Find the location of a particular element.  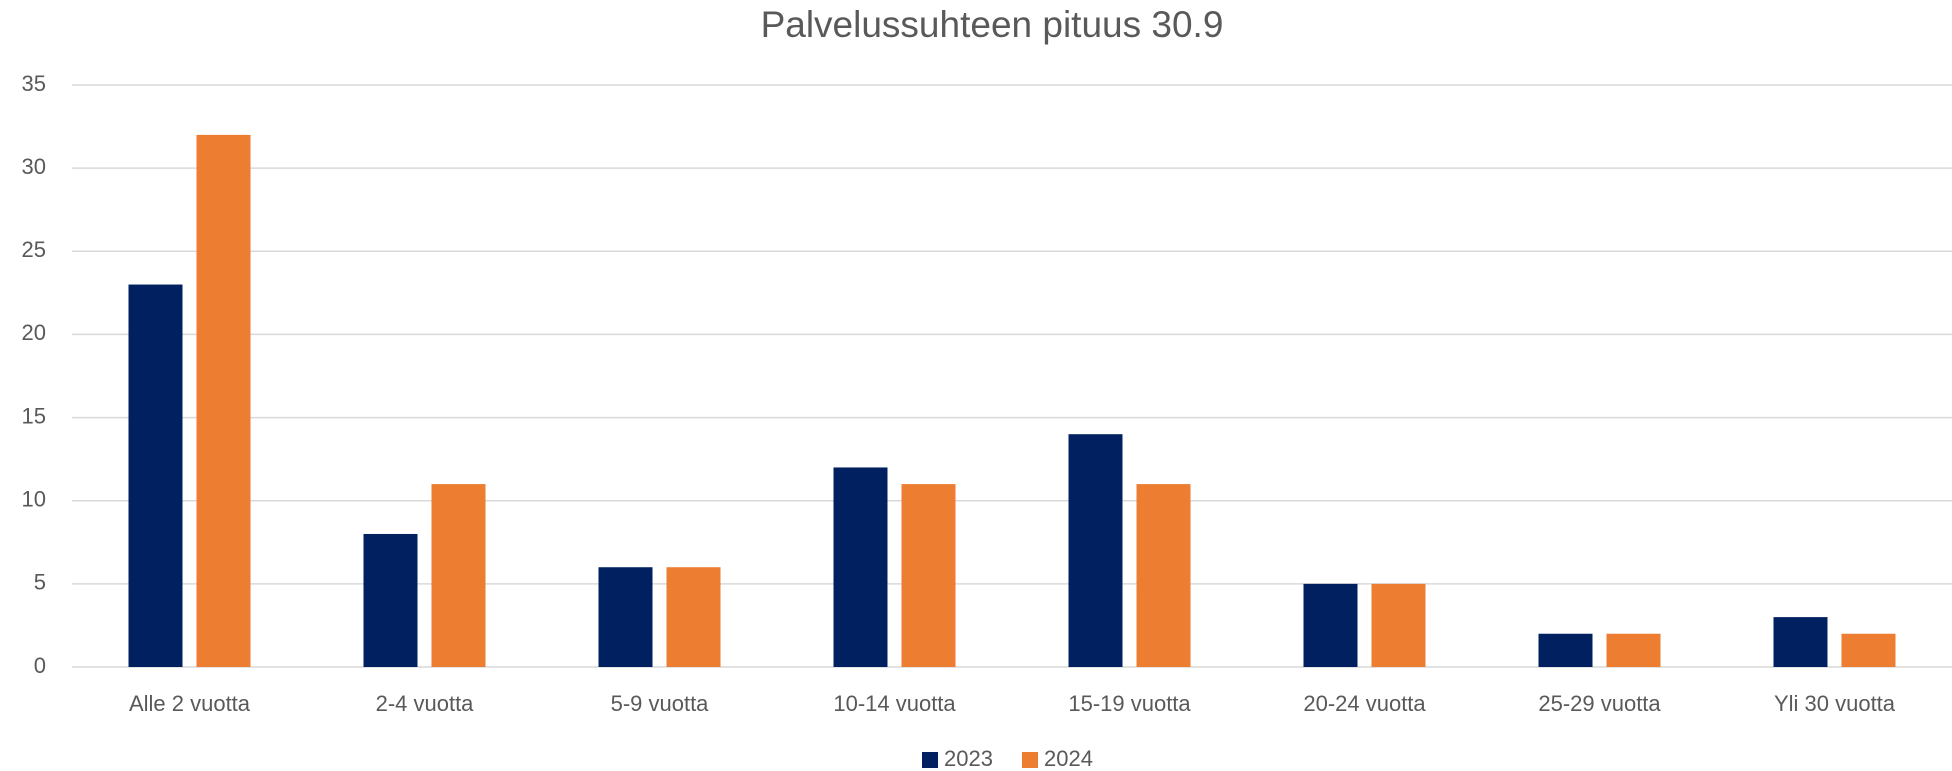

x-tick-label: 5-9 vuotta is located at coordinates (660, 703).